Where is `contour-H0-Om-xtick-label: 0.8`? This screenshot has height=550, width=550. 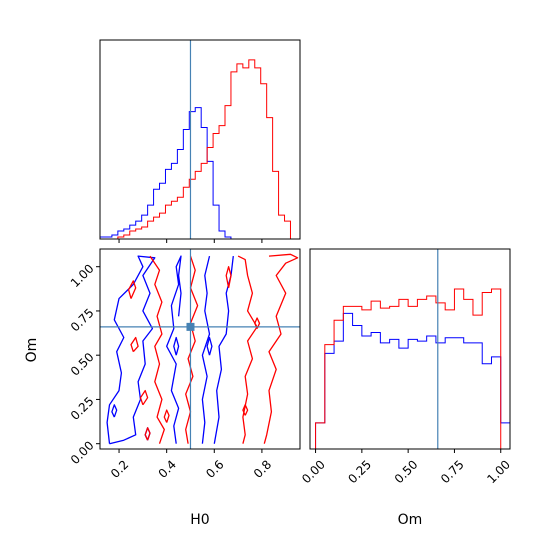 contour-H0-Om-xtick-label: 0.8 is located at coordinates (262, 468).